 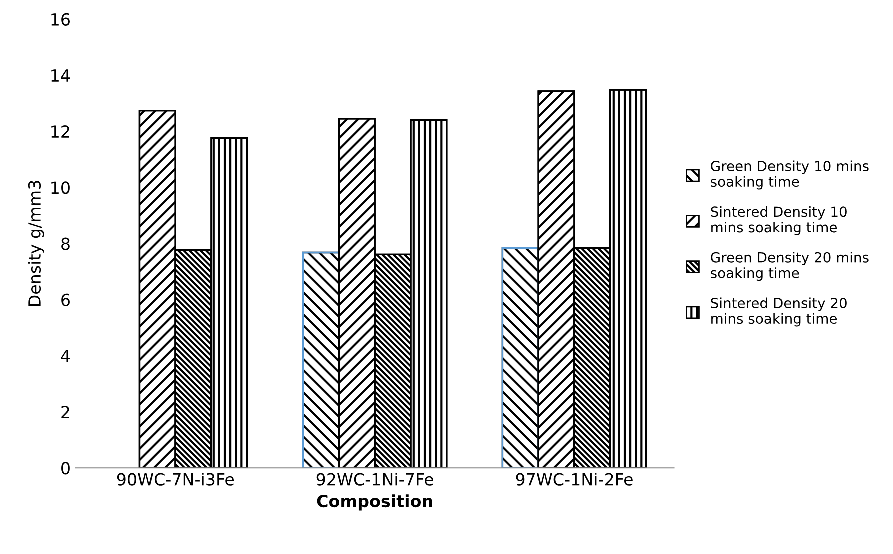 What do you see at coordinates (779, 312) in the screenshot?
I see `legend-label: Sintered Density 20 mins soaking time` at bounding box center [779, 312].